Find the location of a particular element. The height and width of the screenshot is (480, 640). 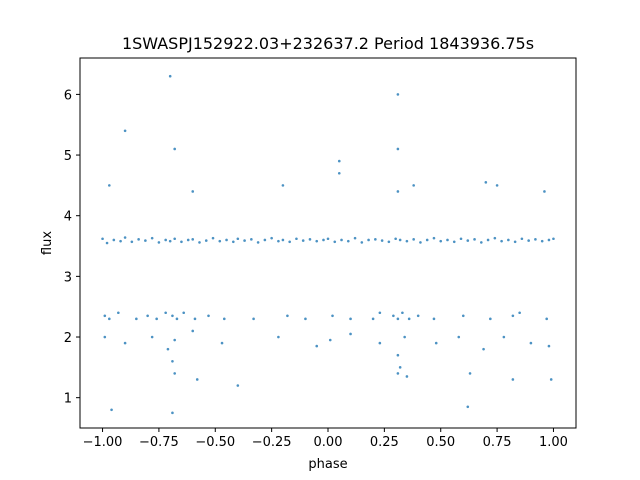

x-tick-label: −0.50 is located at coordinates (215, 442).